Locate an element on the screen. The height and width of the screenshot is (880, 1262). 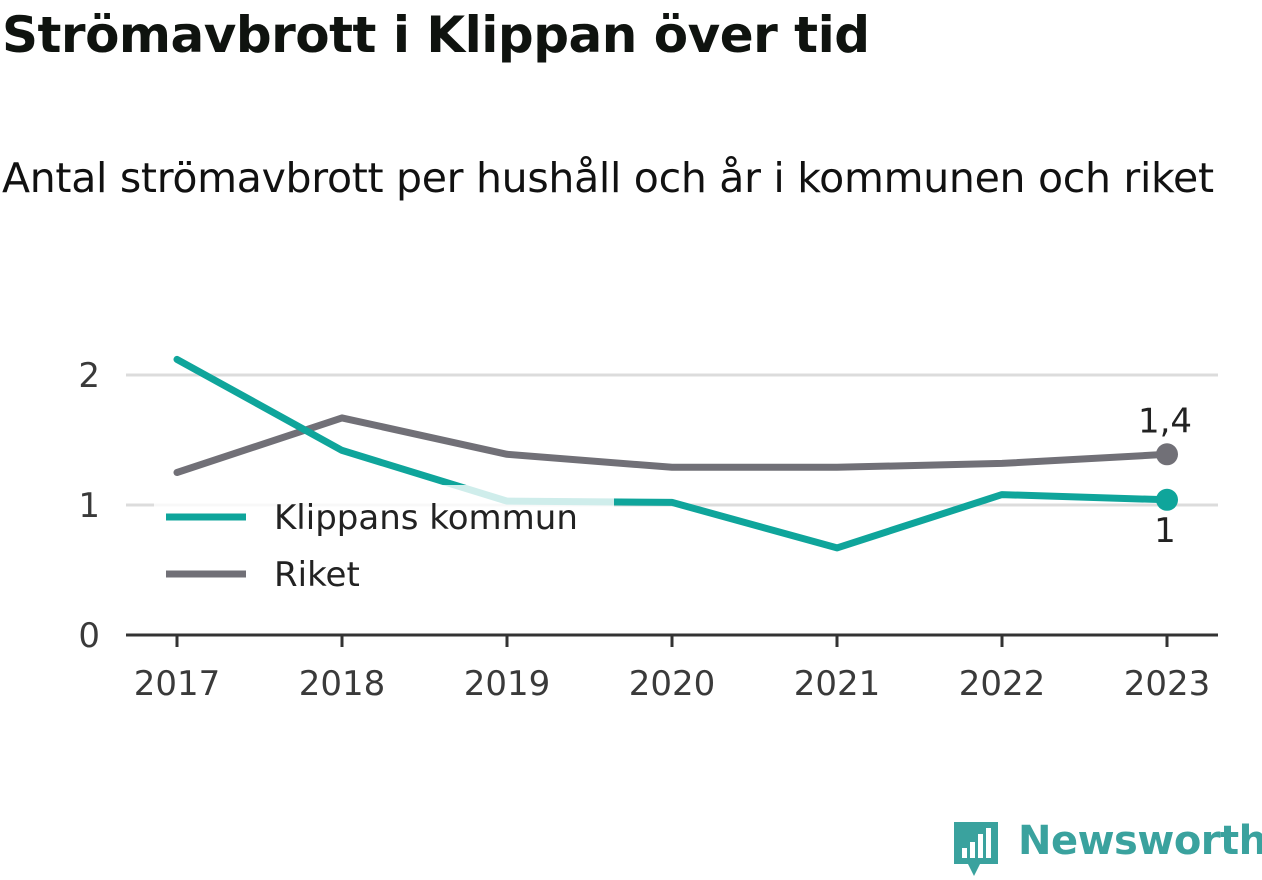
y-tick-label: 0 is located at coordinates (89, 636).